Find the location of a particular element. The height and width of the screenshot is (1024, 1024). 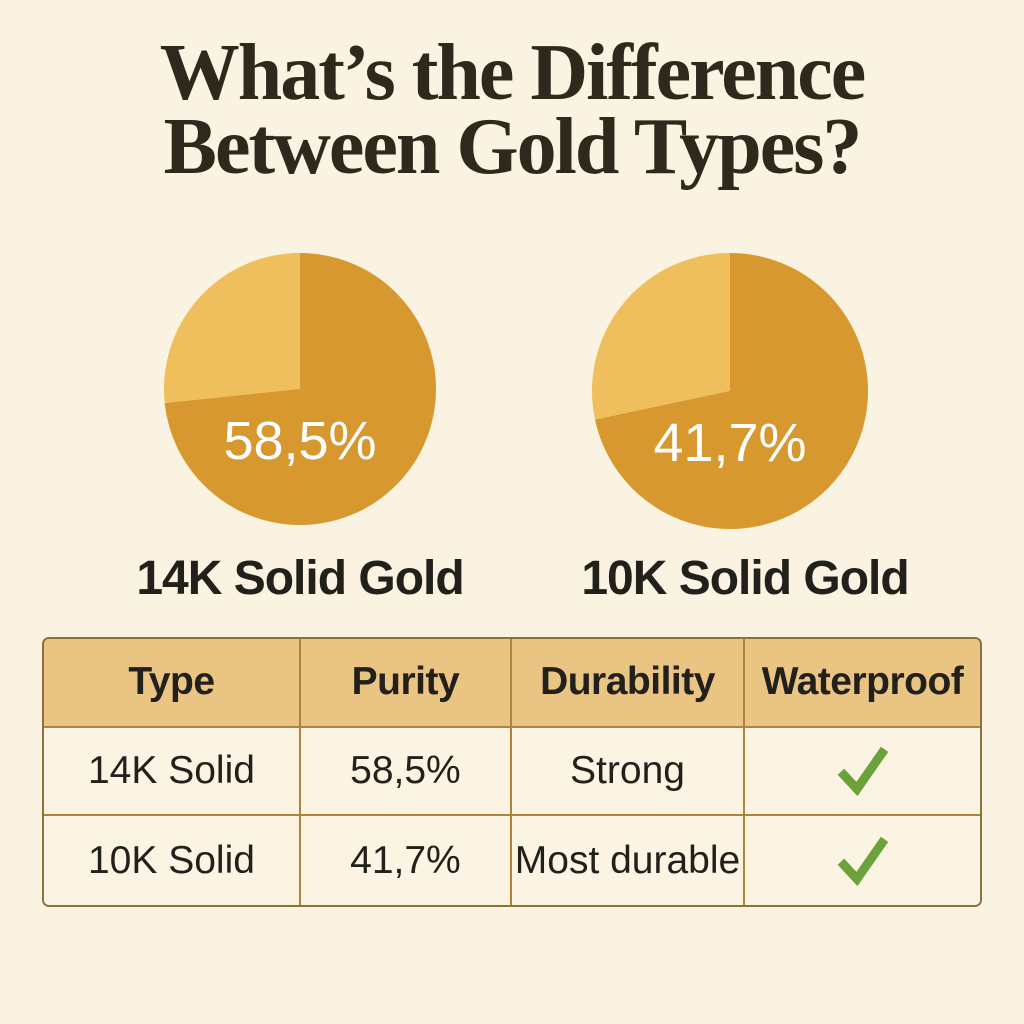

cell-14k-waterproof is located at coordinates (862, 772).